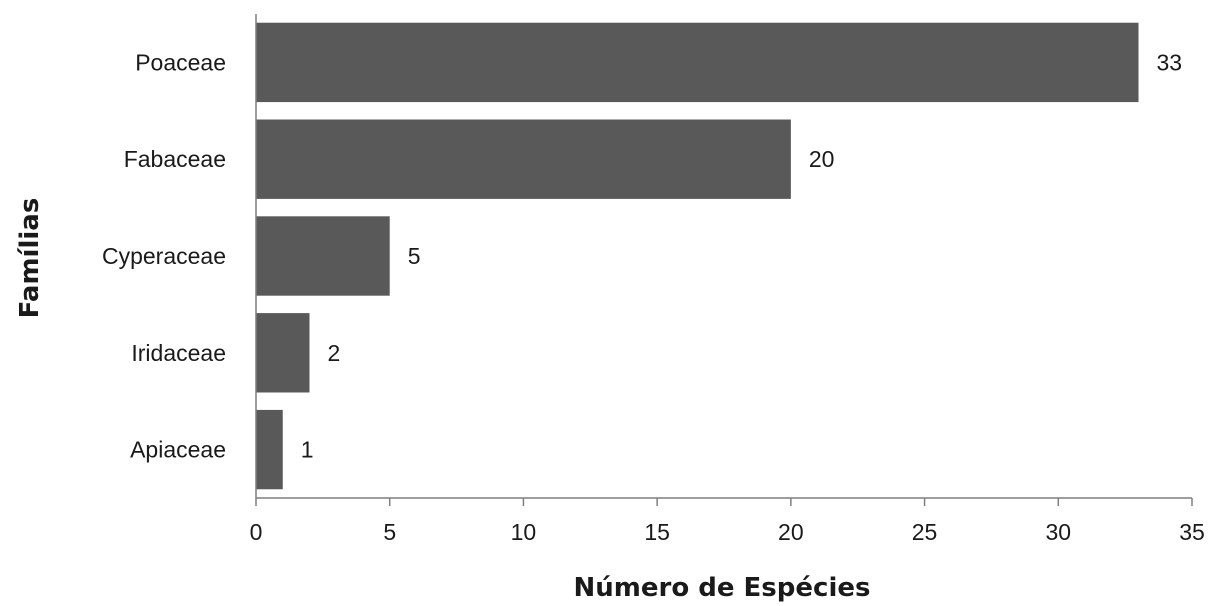 Image resolution: width=1220 pixels, height=606 pixels. I want to click on bar-fabaceae, so click(523, 159).